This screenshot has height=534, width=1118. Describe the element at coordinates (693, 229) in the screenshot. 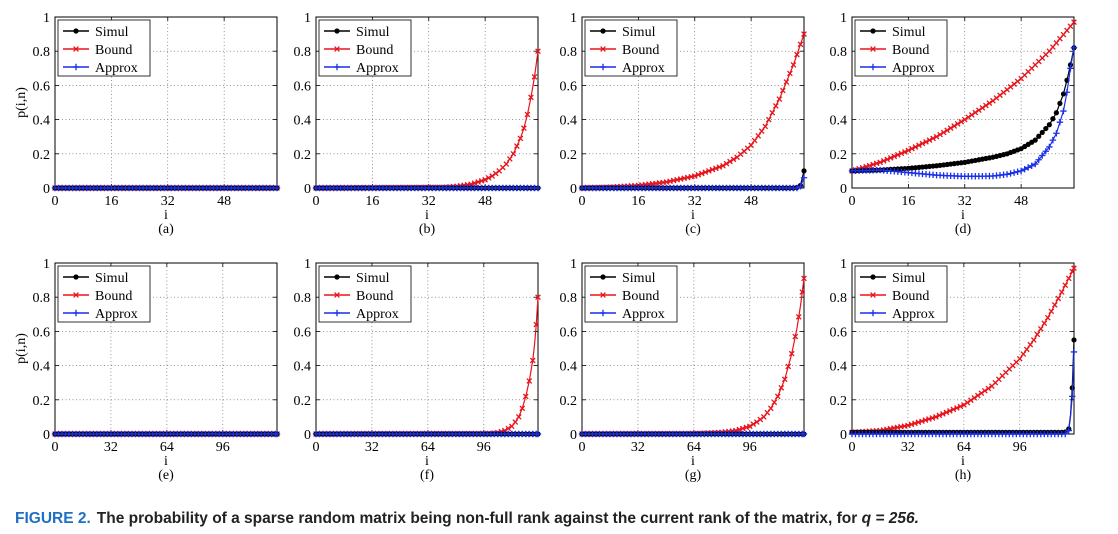

I see `panel-label: (c)` at that location.